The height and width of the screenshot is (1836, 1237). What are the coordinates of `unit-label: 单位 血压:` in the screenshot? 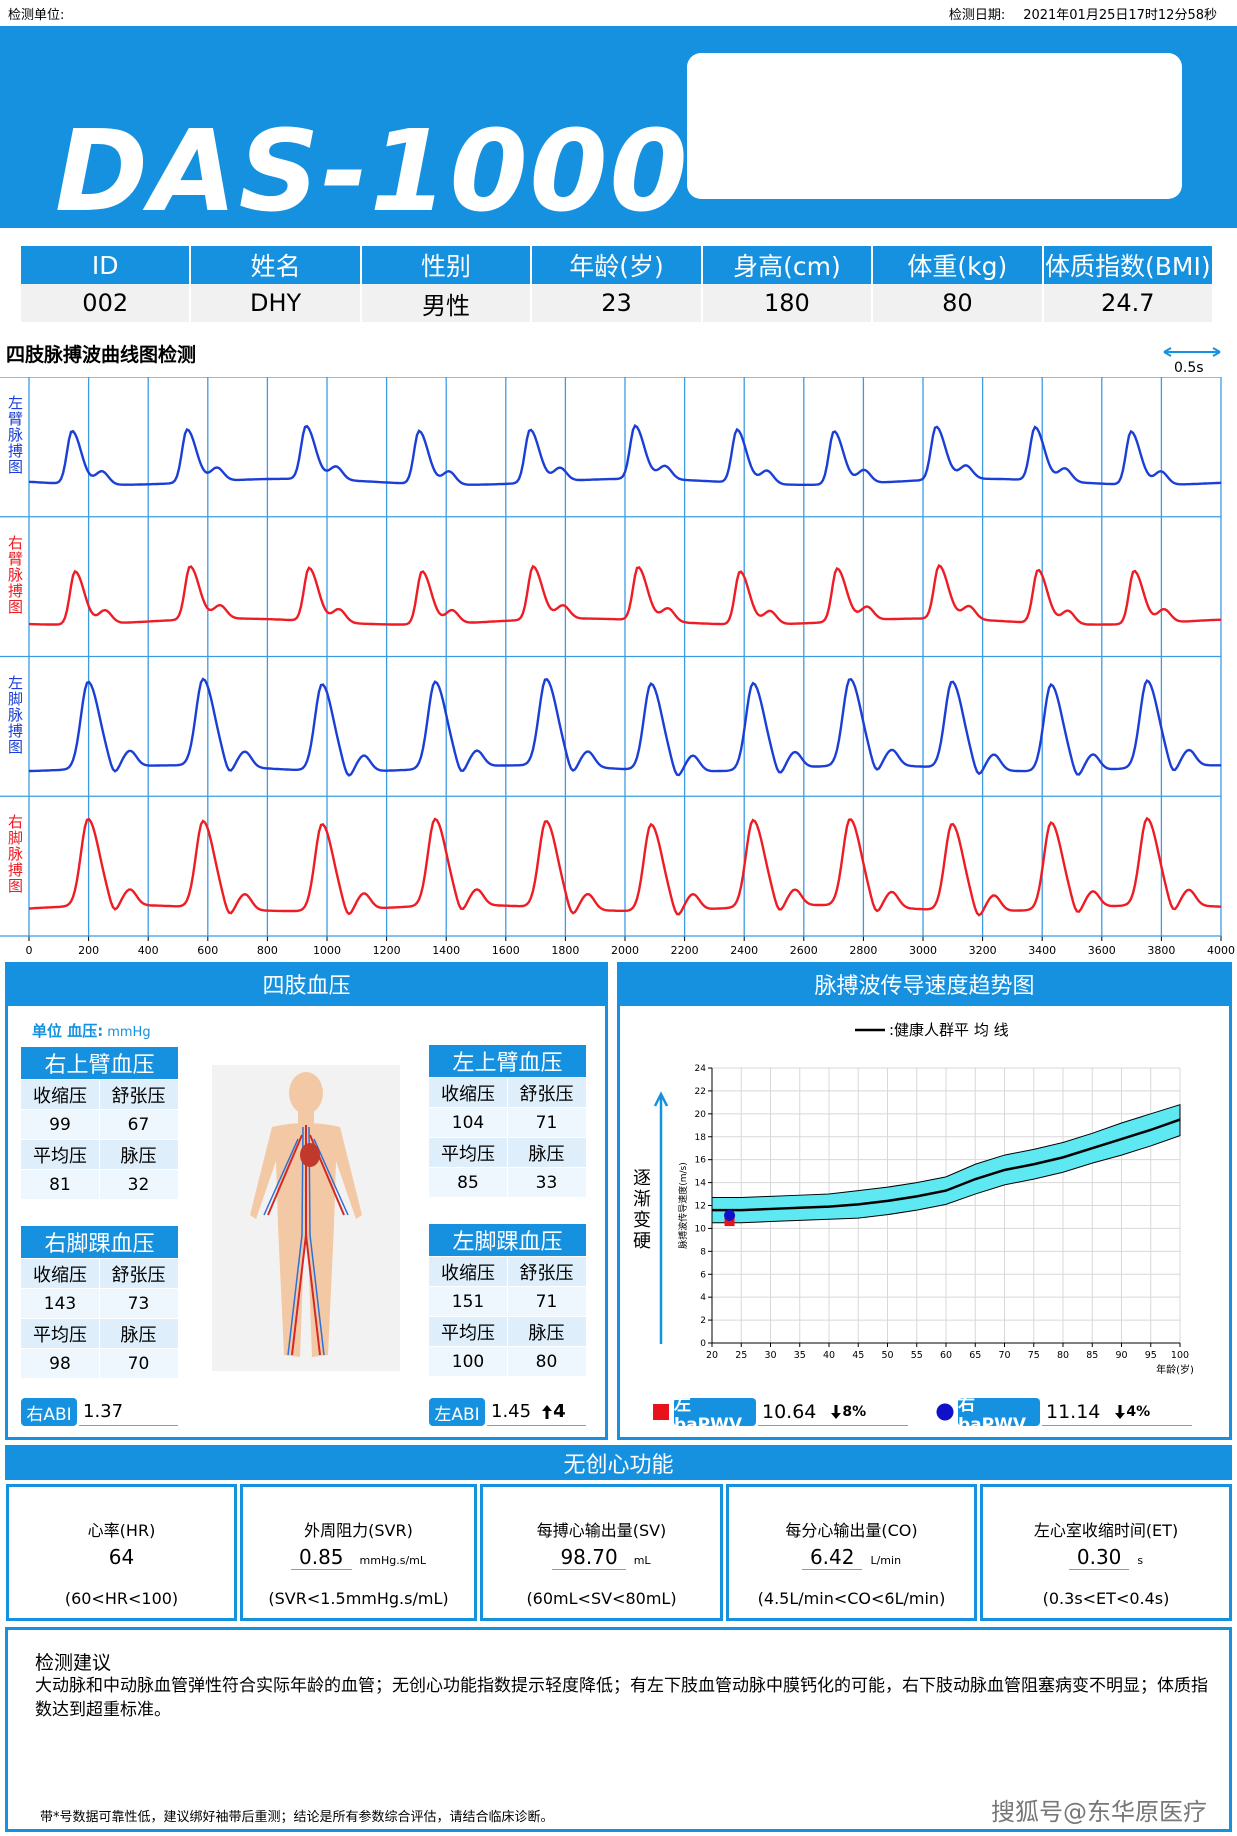 It's located at (68, 1031).